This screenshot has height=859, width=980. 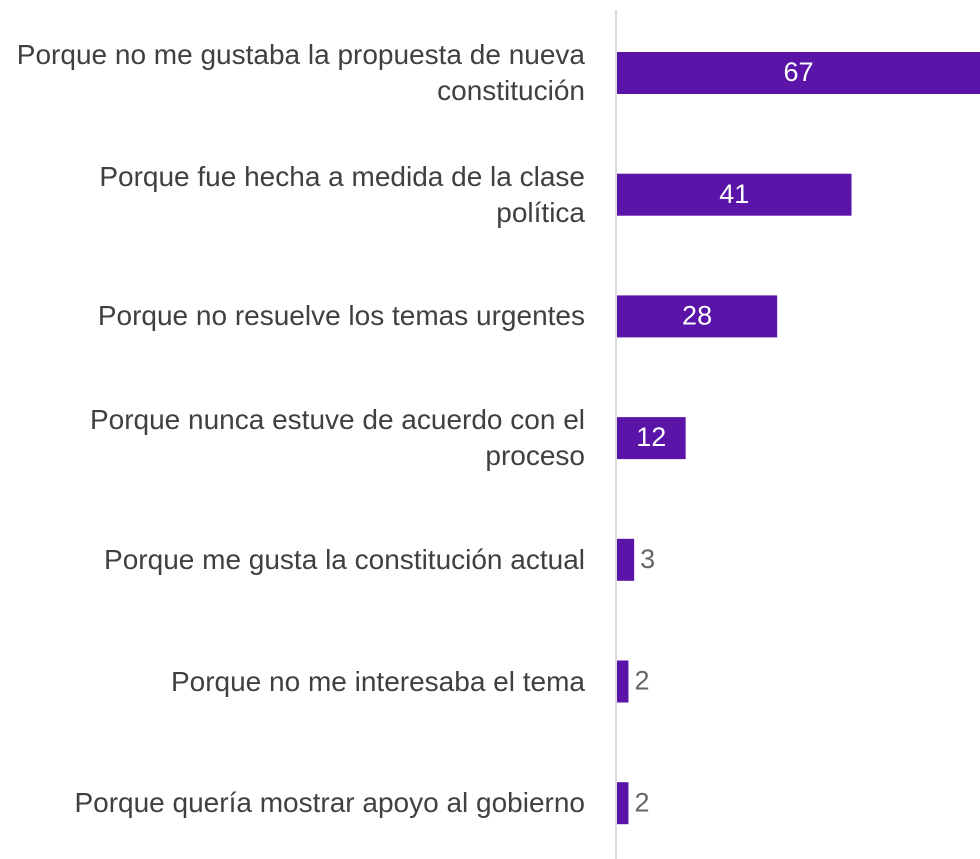 What do you see at coordinates (341, 316) in the screenshot?
I see `category-label: Porque no resuelve los temas urgentes` at bounding box center [341, 316].